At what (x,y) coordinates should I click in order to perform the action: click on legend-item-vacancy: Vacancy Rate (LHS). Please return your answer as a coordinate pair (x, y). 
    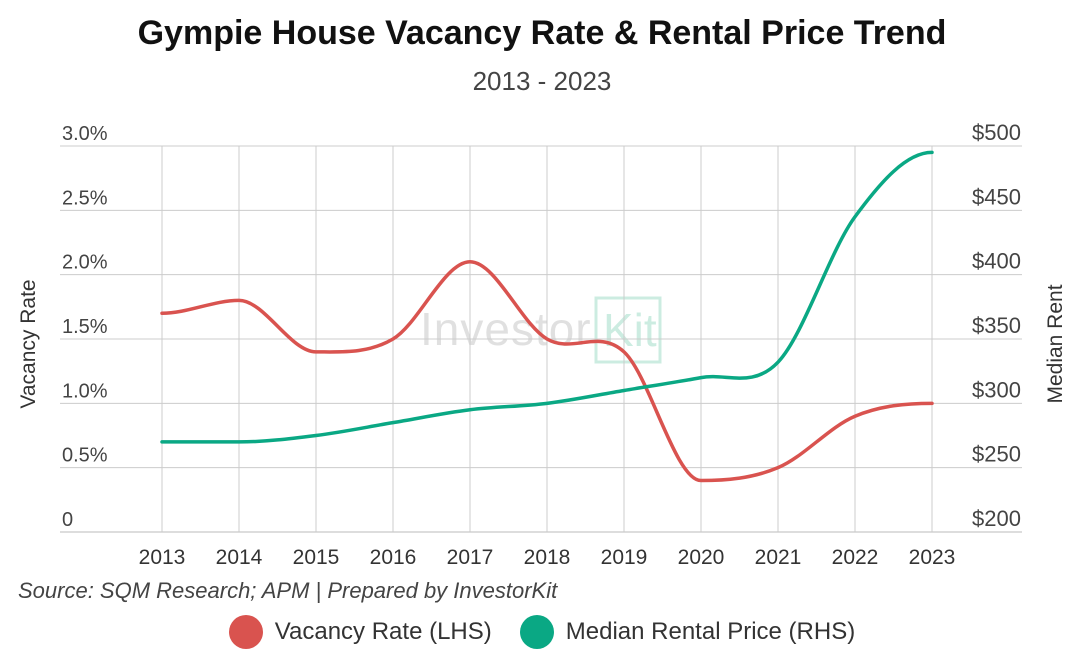
    Looking at the image, I should click on (360, 632).